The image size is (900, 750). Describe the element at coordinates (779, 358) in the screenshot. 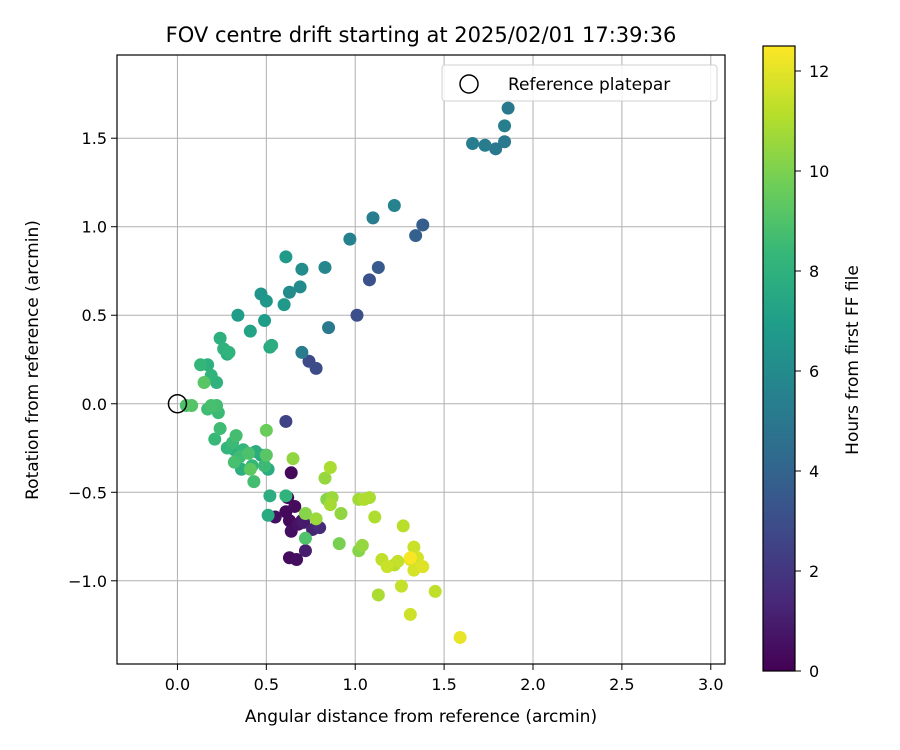

I see `colorbar-gradient` at that location.